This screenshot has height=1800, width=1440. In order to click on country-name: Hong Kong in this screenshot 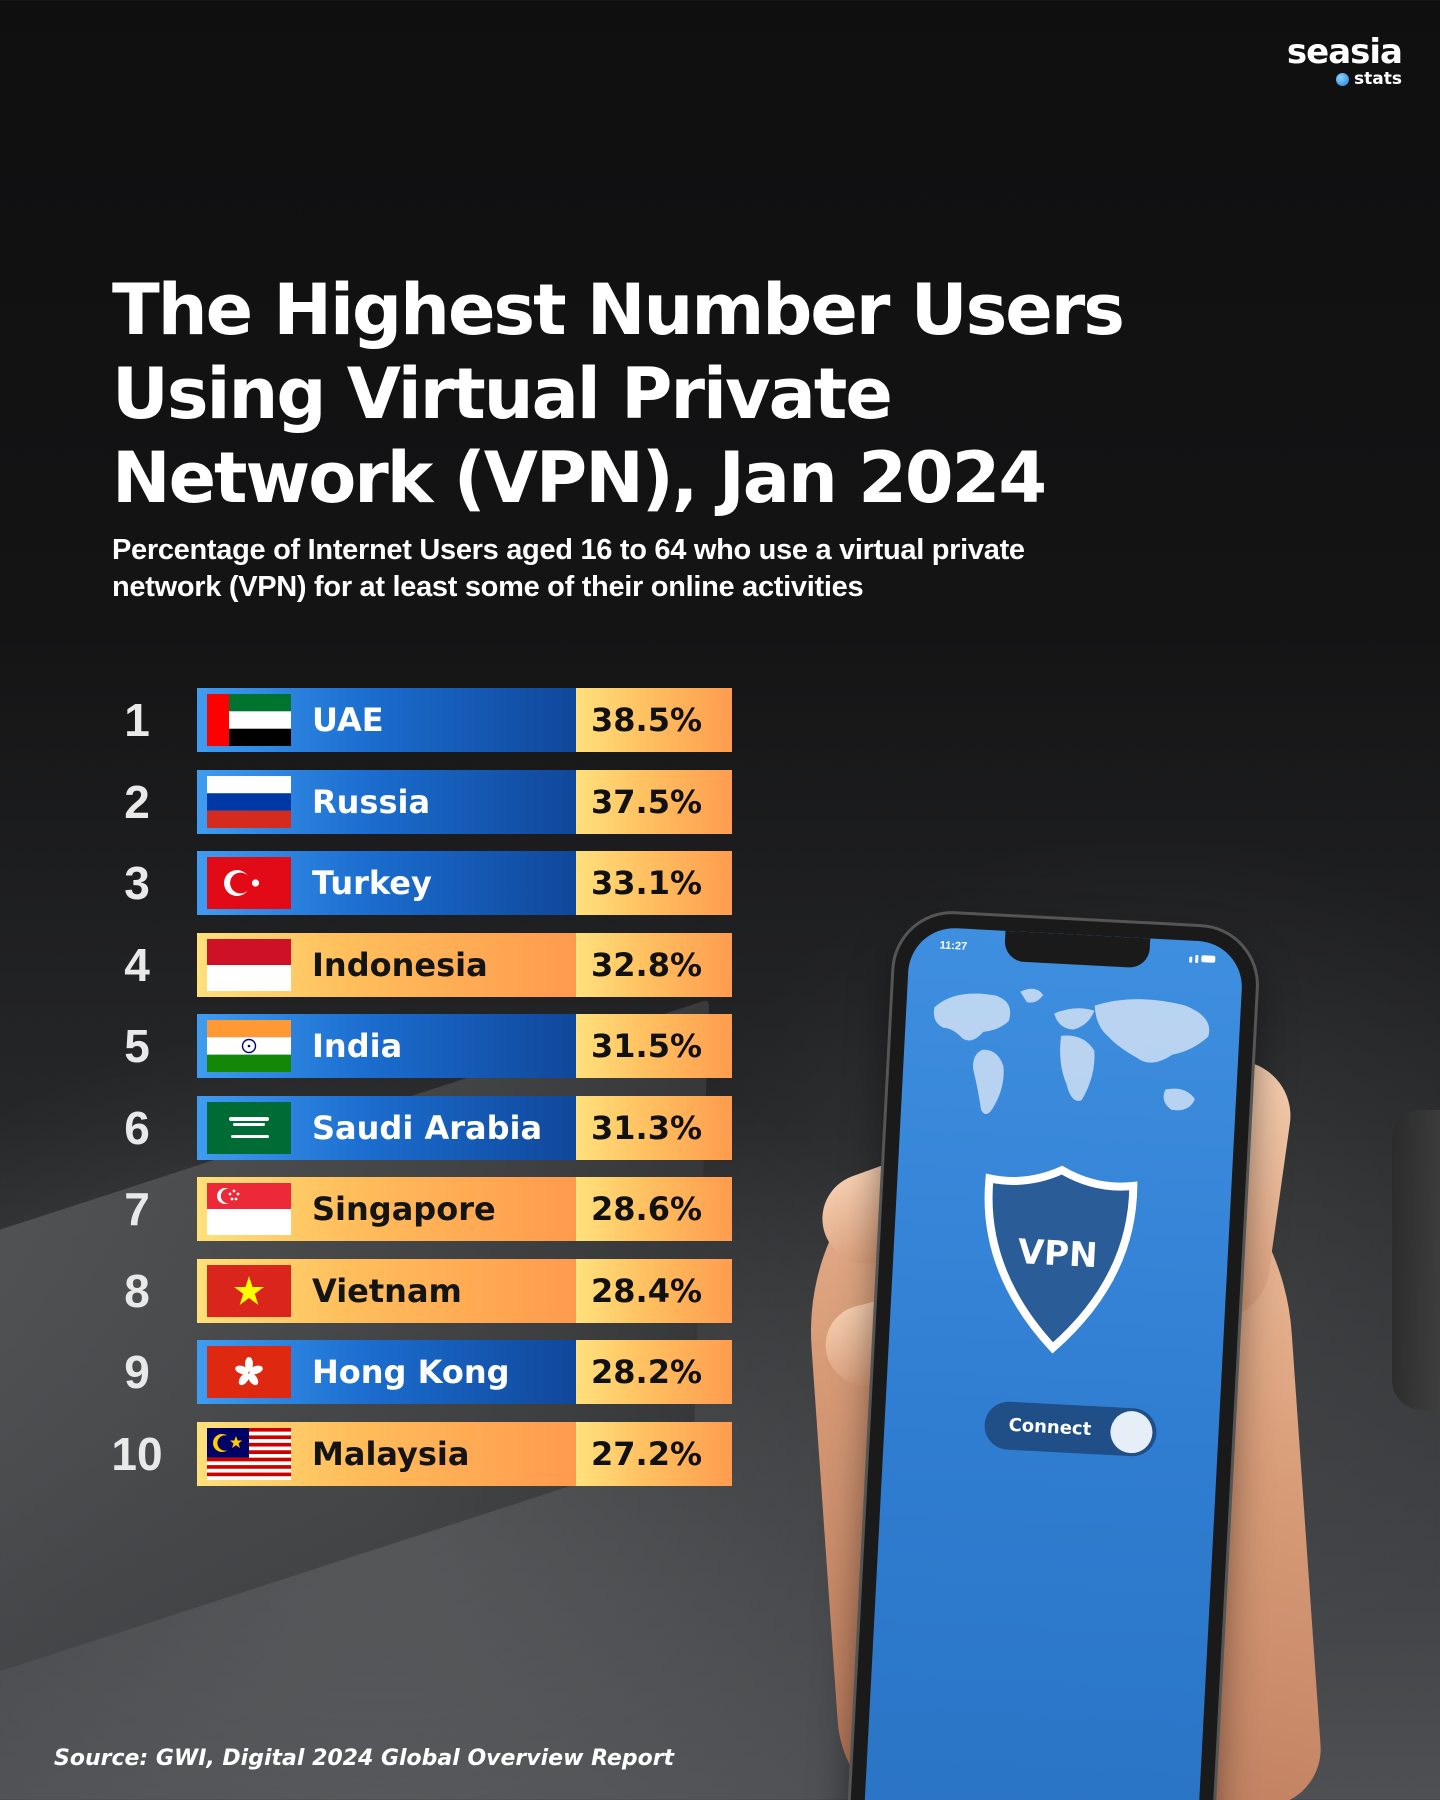, I will do `click(411, 1372)`.